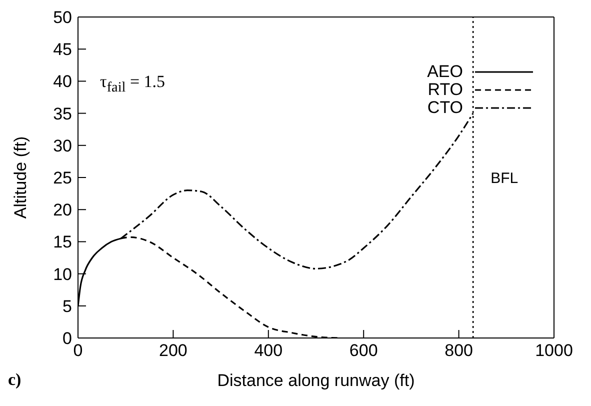  I want to click on ref-line-label: BFL, so click(504, 178).